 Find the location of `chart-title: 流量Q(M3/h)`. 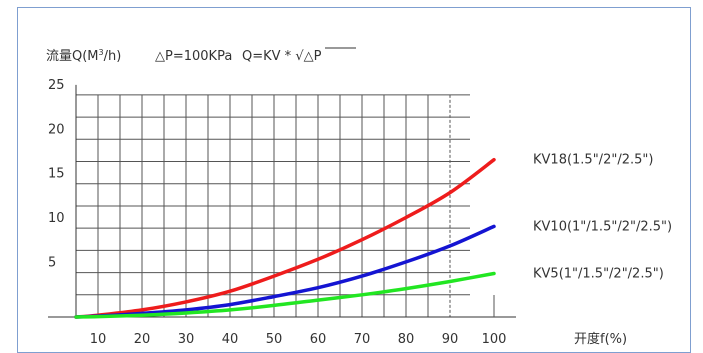

chart-title: 流量Q(M3/h) is located at coordinates (83, 56).